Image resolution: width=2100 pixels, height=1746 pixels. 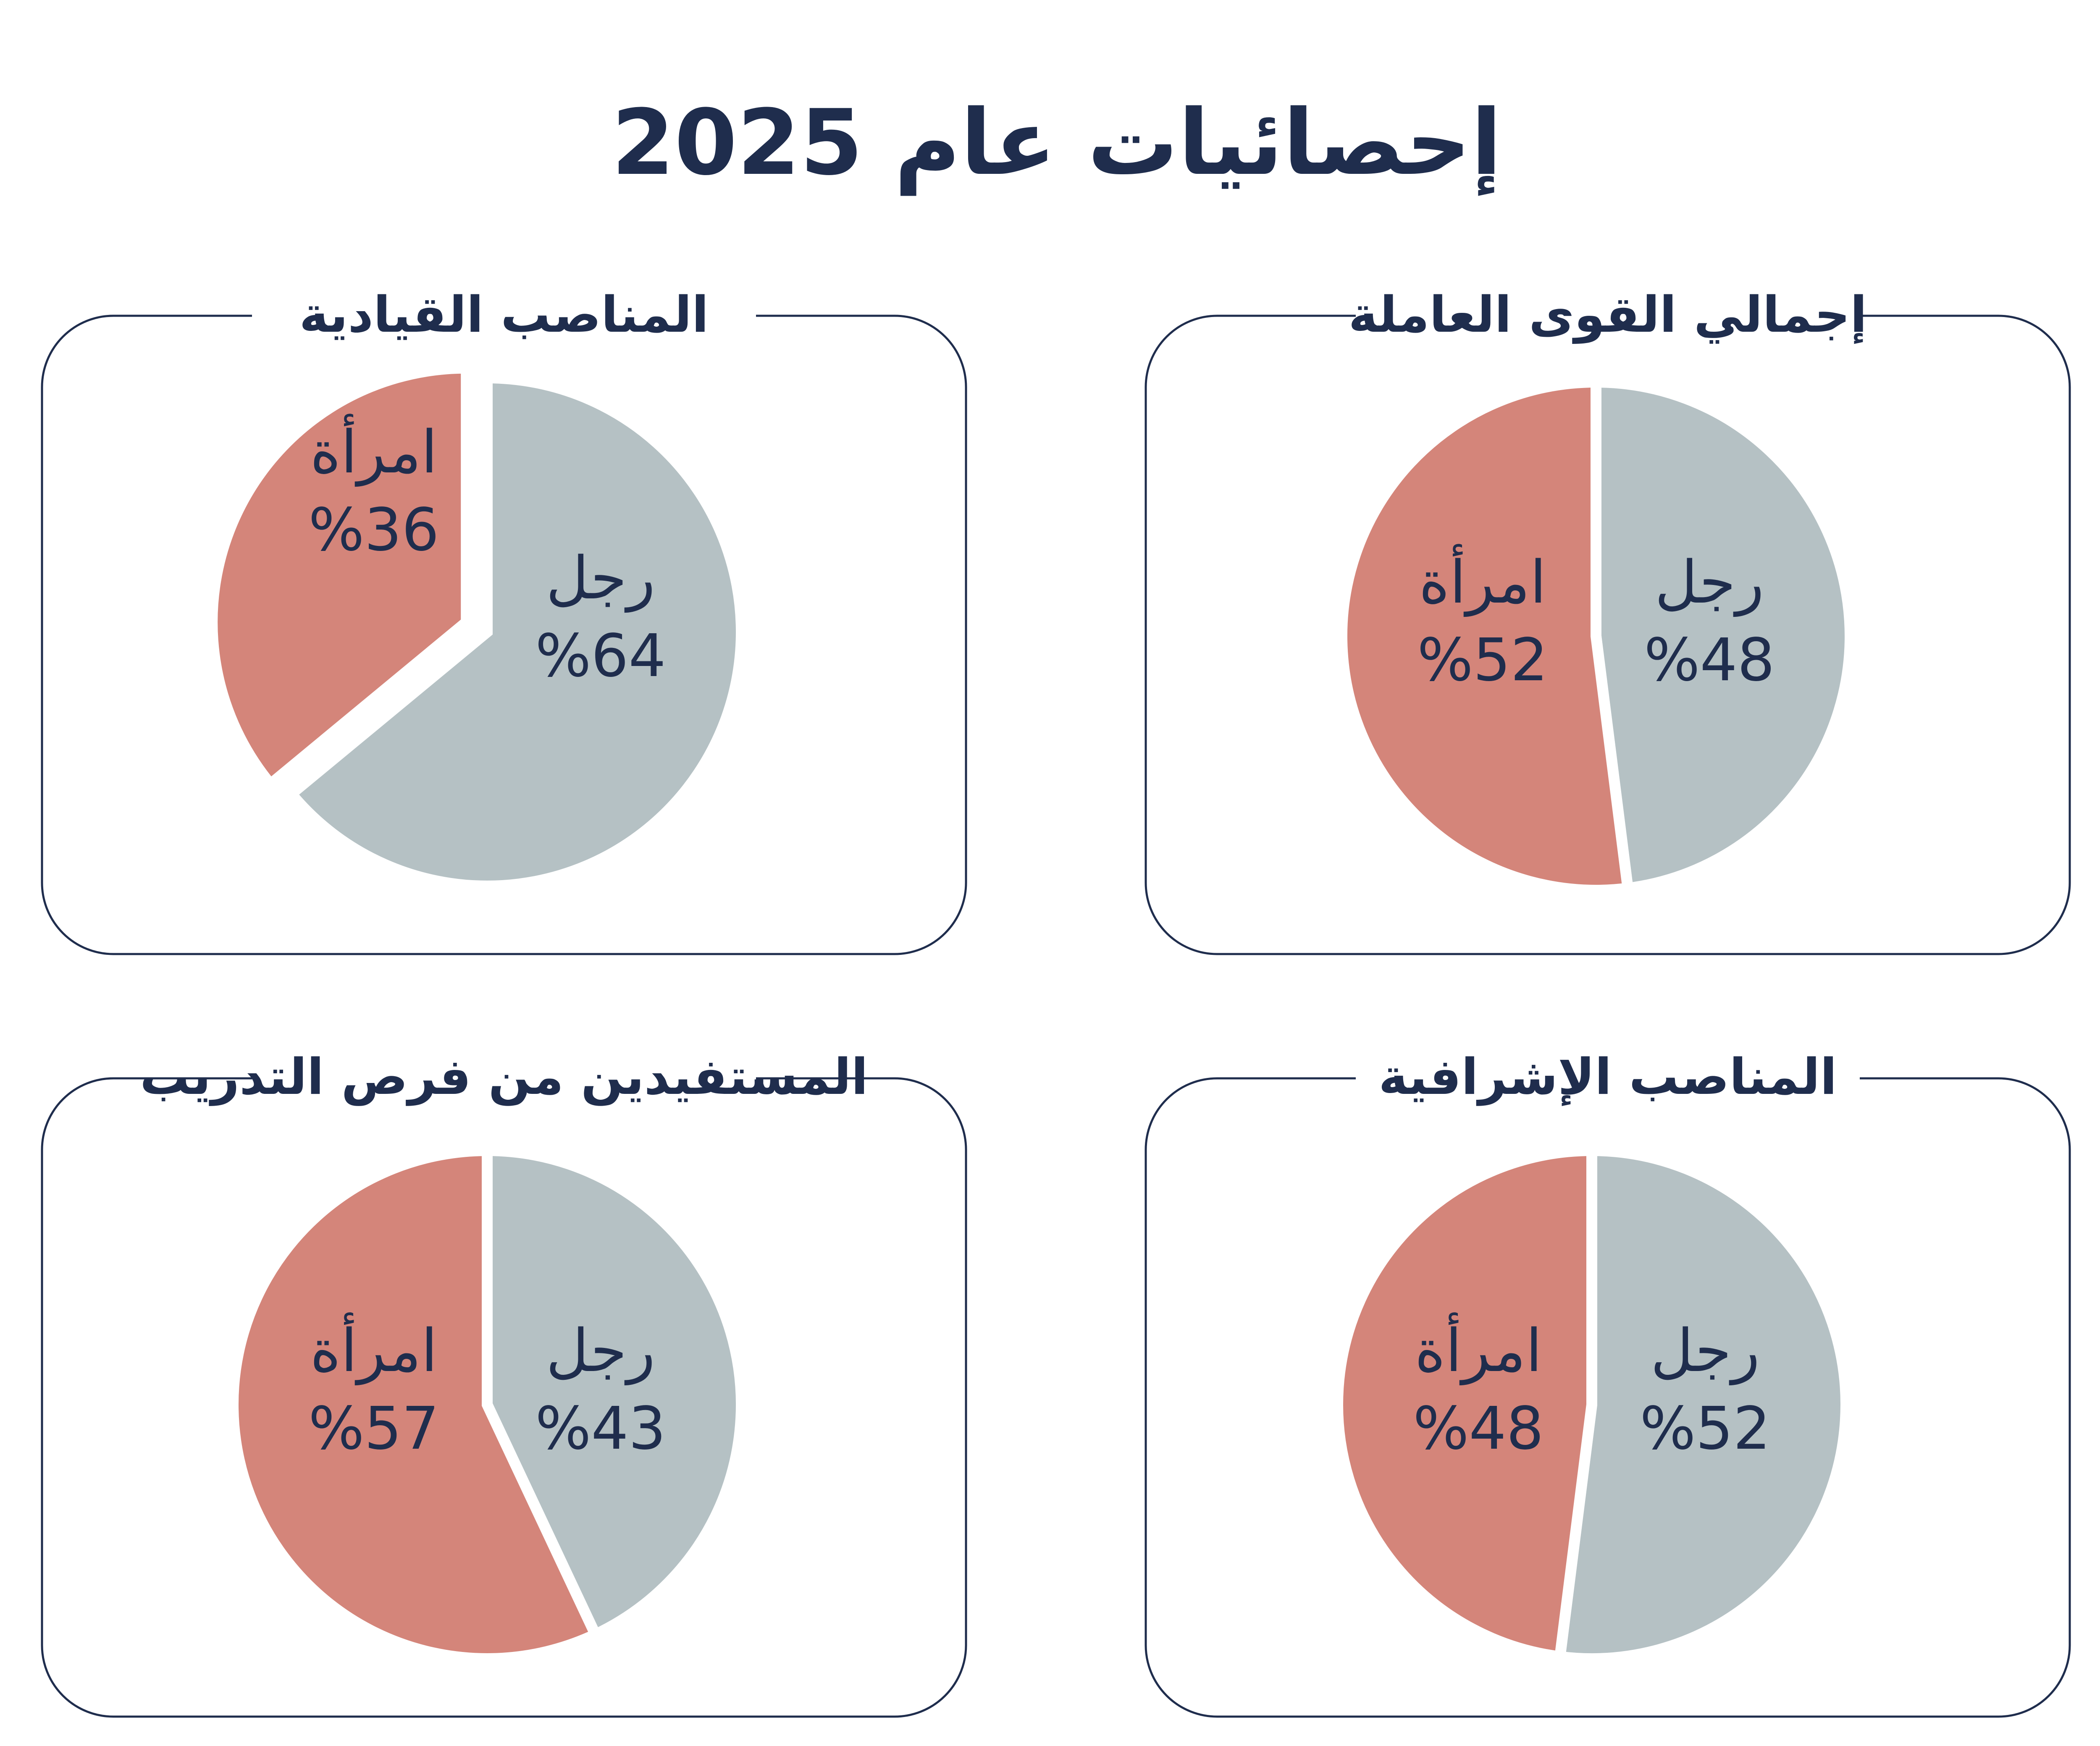 What do you see at coordinates (1705, 1429) in the screenshot?
I see `slice-value-men: %52` at bounding box center [1705, 1429].